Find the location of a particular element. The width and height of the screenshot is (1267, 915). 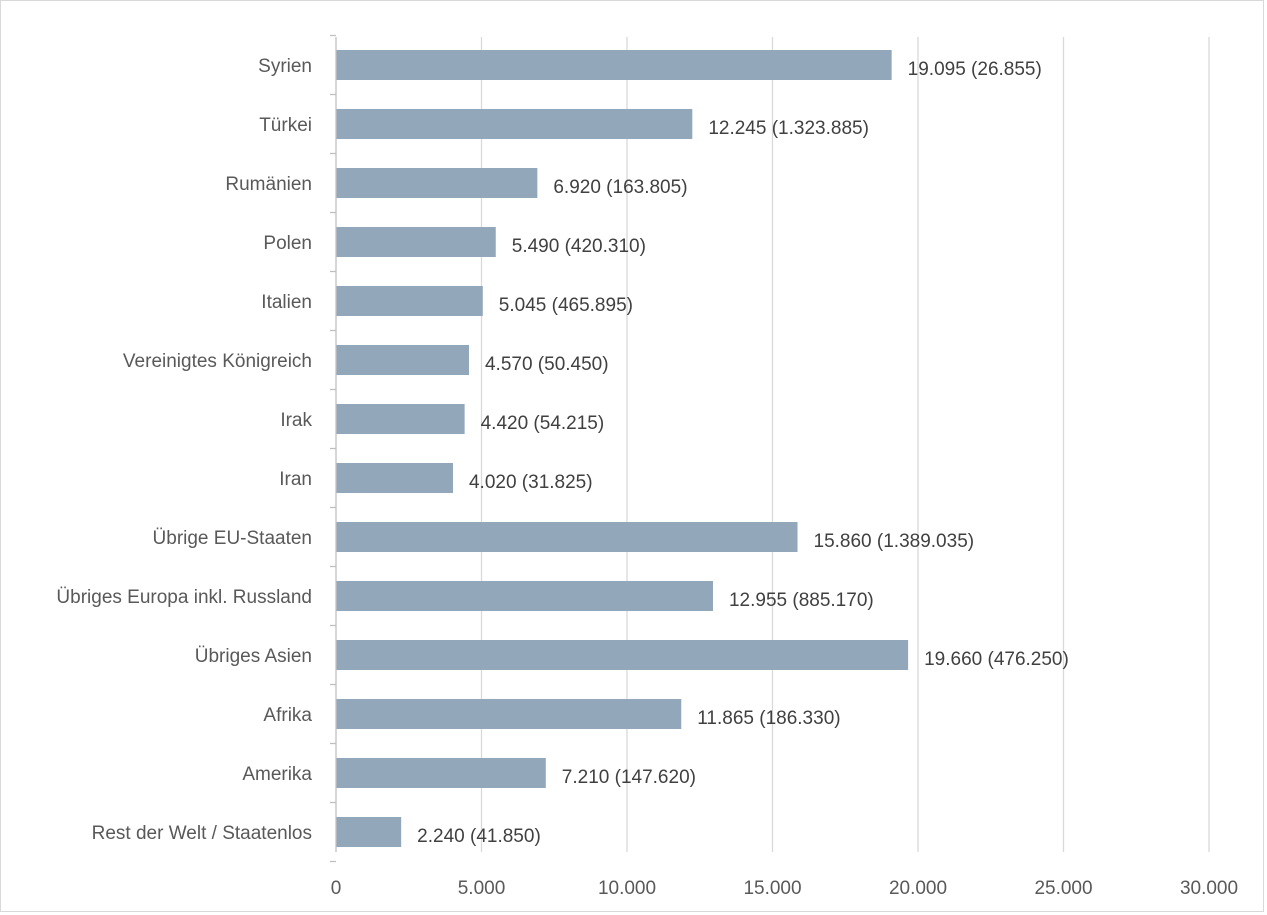

data-label: 5.490 (420.310) is located at coordinates (579, 246).